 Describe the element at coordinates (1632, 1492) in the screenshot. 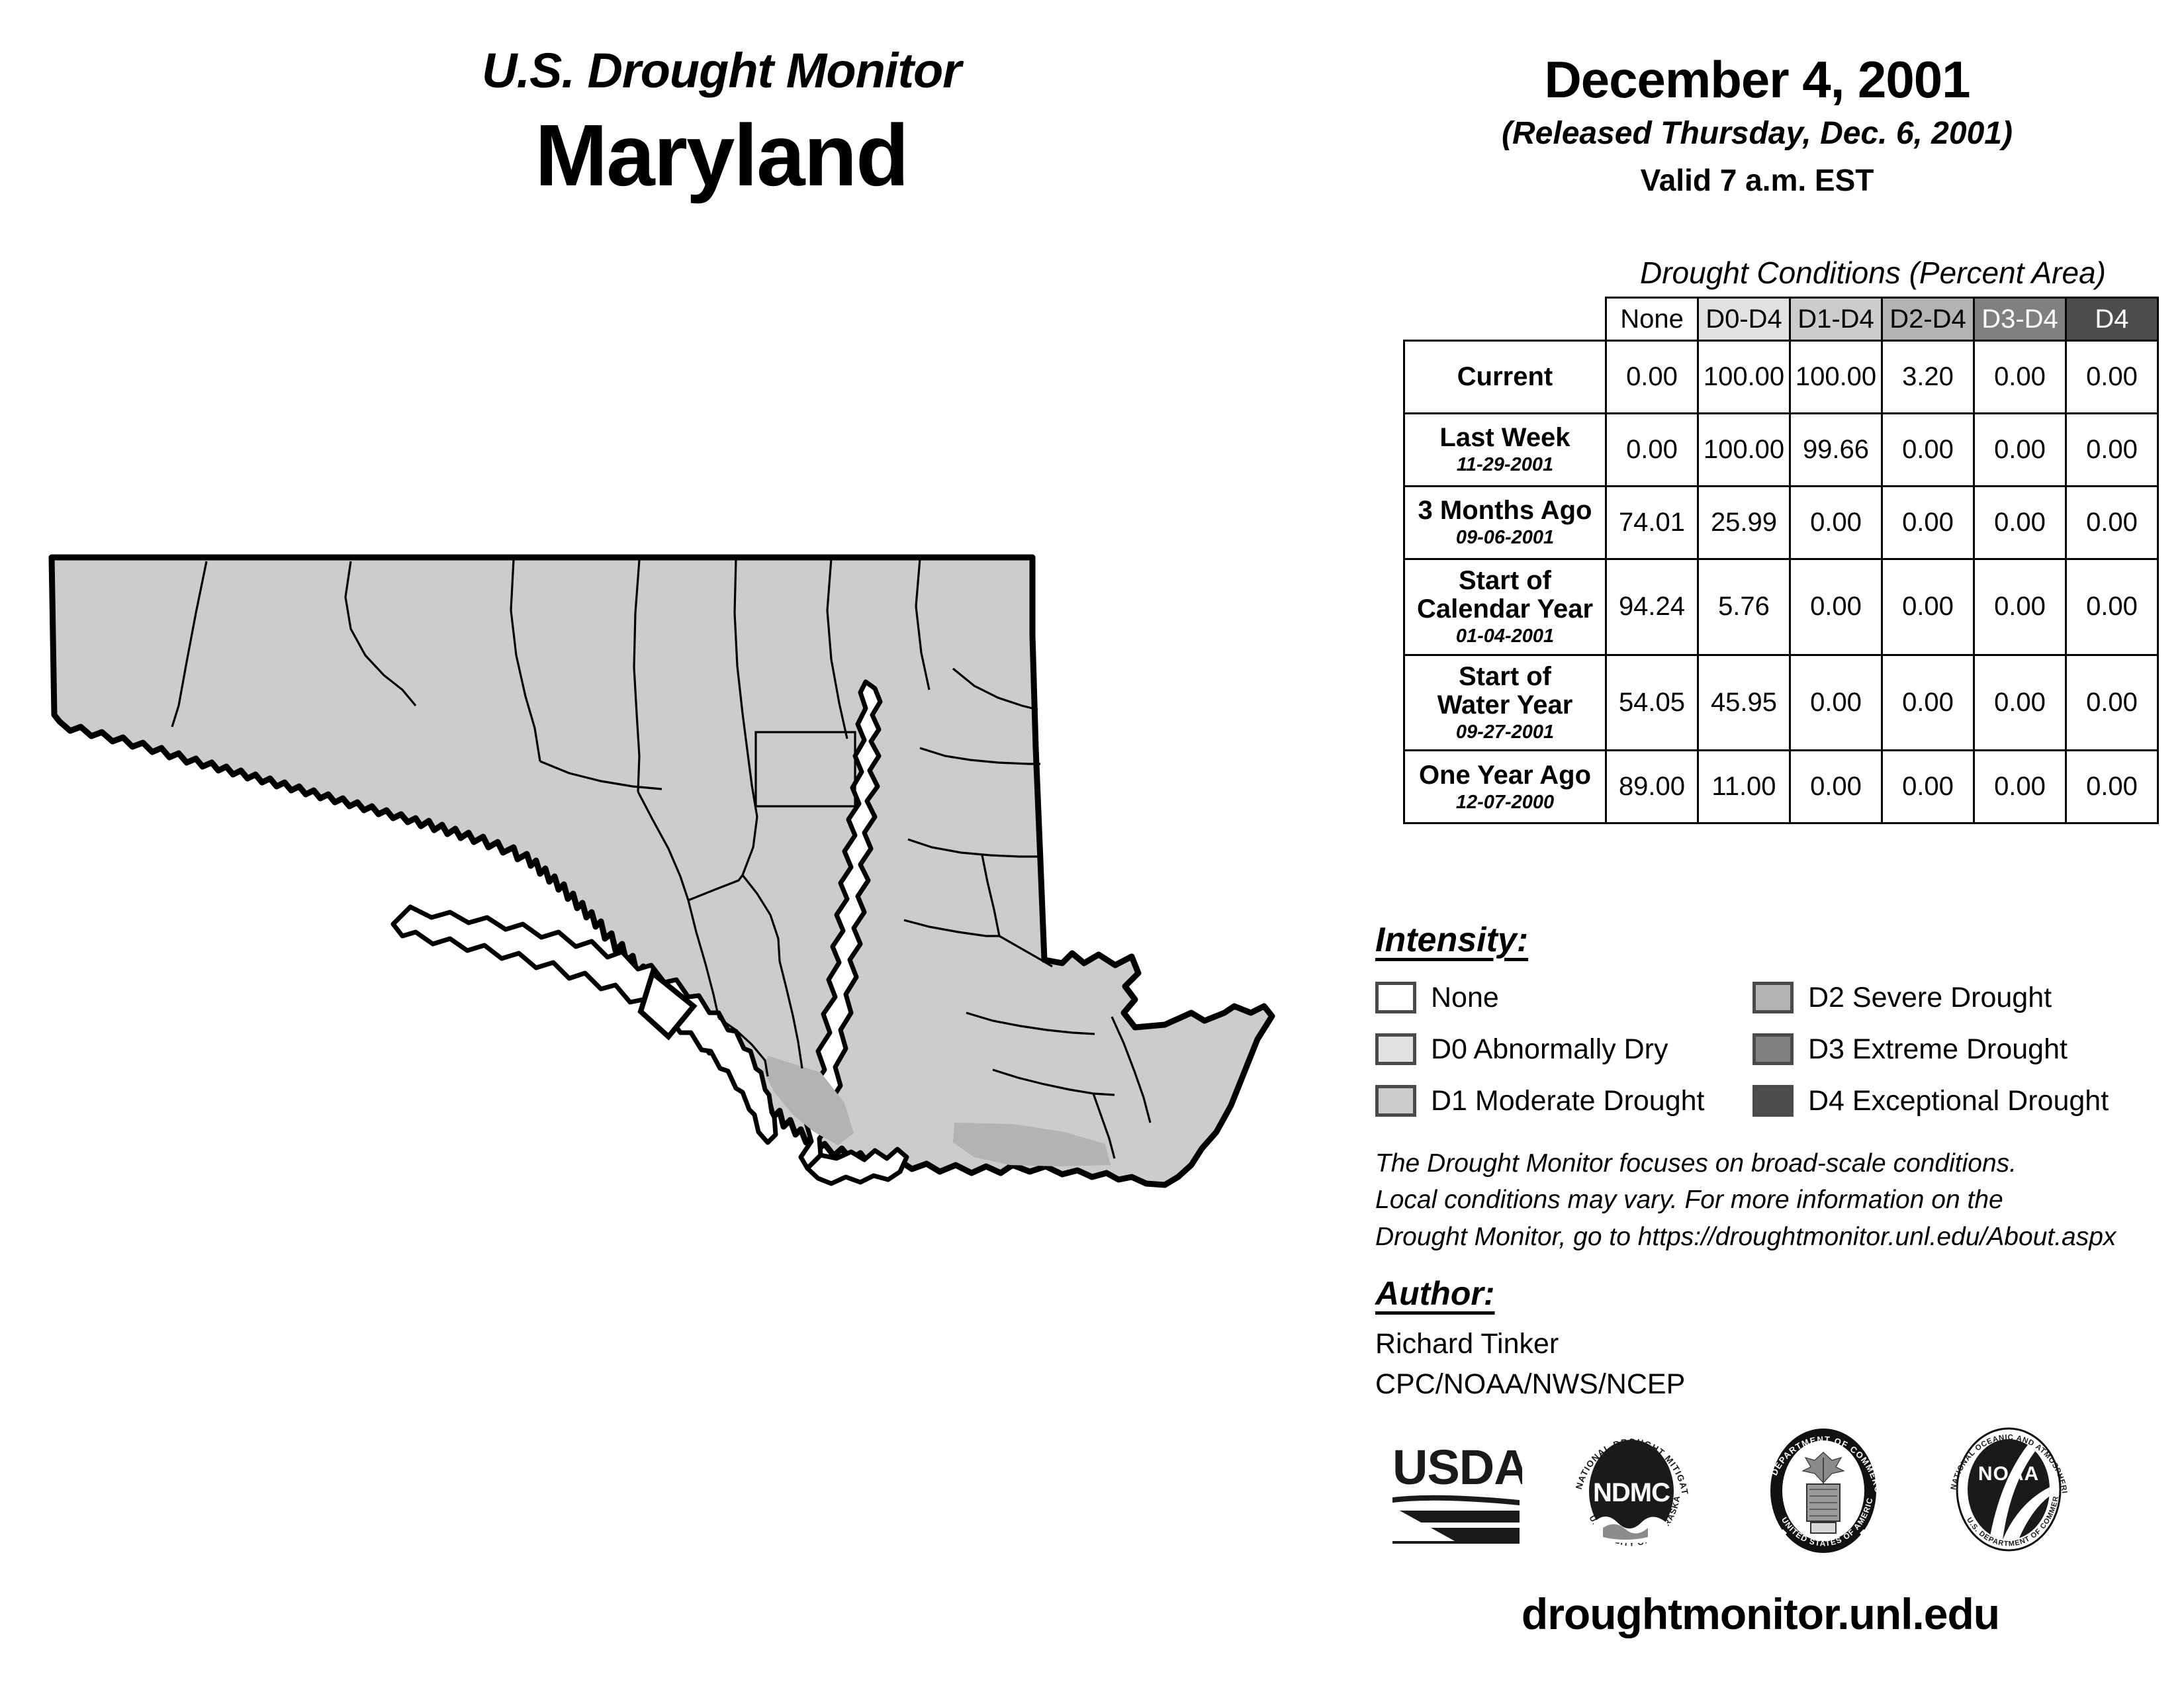

I see `svg-text: NDMC` at that location.